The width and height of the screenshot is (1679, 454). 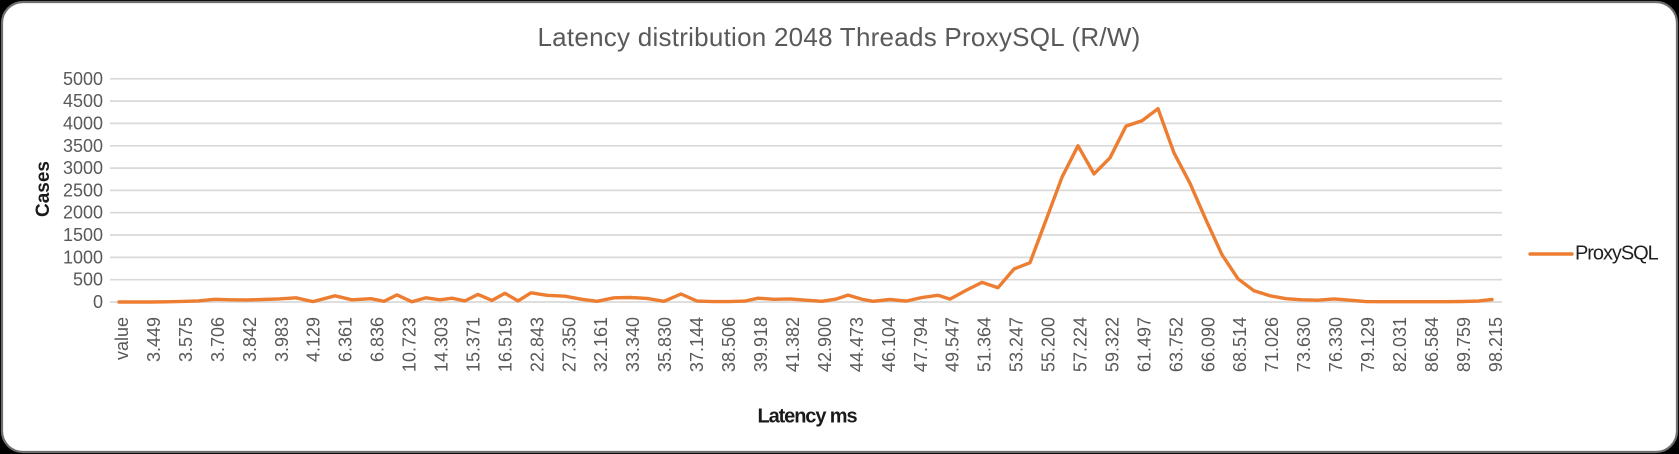 What do you see at coordinates (793, 344) in the screenshot?
I see `svg-text: 41.382` at bounding box center [793, 344].